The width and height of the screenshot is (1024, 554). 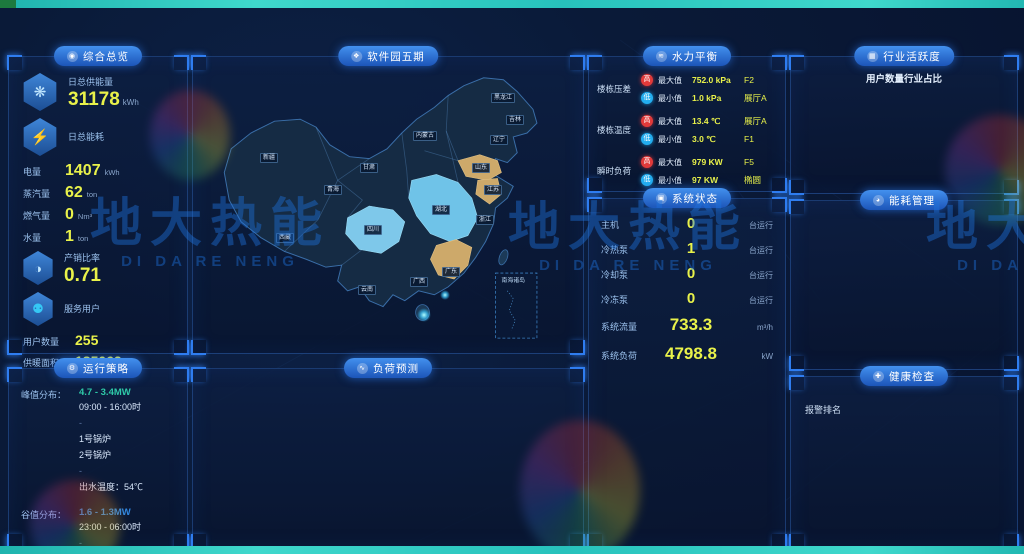 I want to click on strategy-label: 谷值分布：, so click(x=44, y=515).